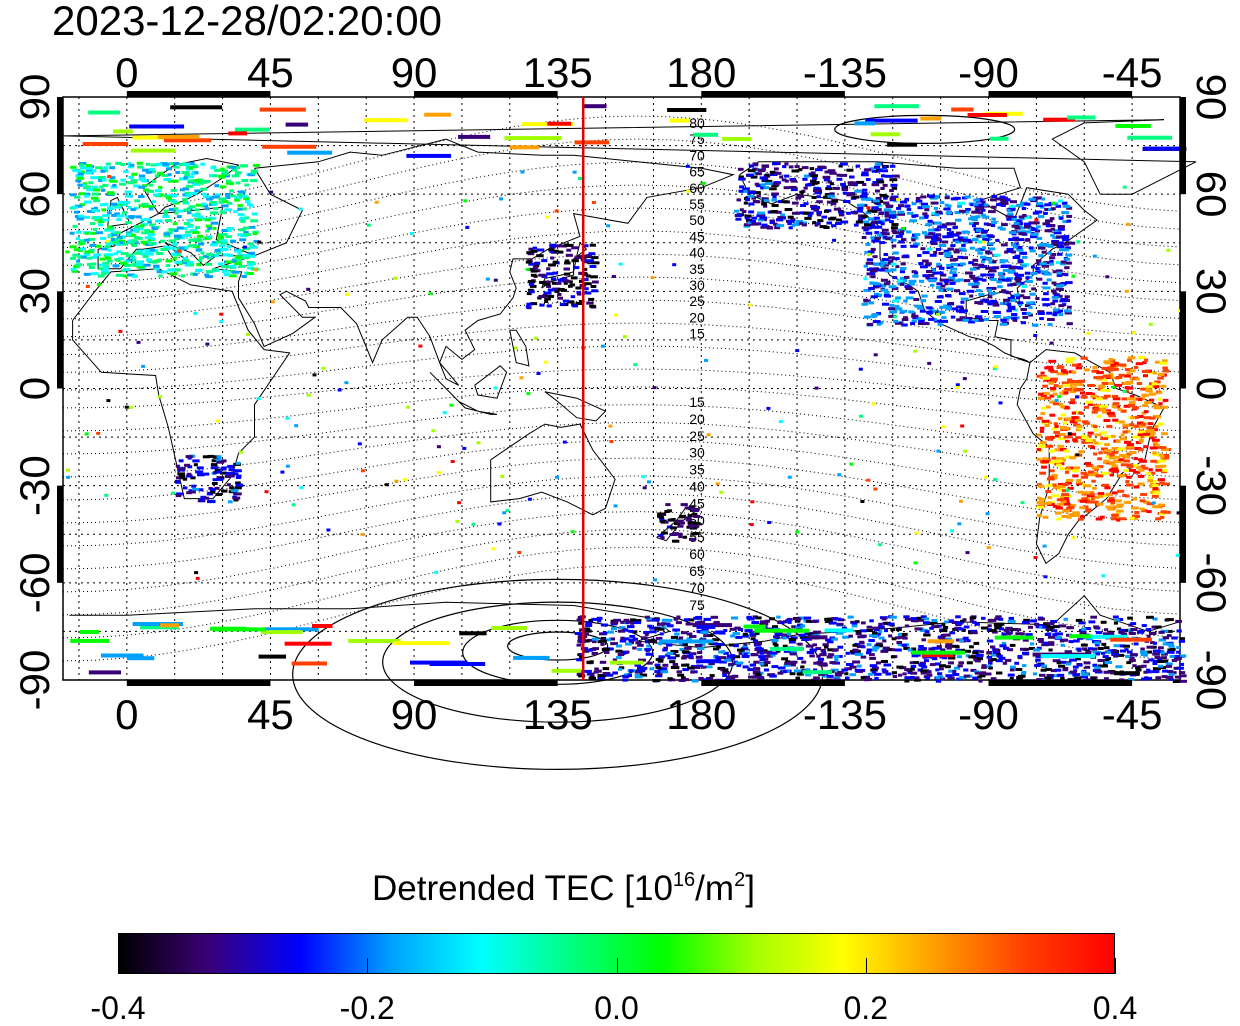 The width and height of the screenshot is (1240, 1026). Describe the element at coordinates (1090, 457) in the screenshot. I see `coastline` at that location.